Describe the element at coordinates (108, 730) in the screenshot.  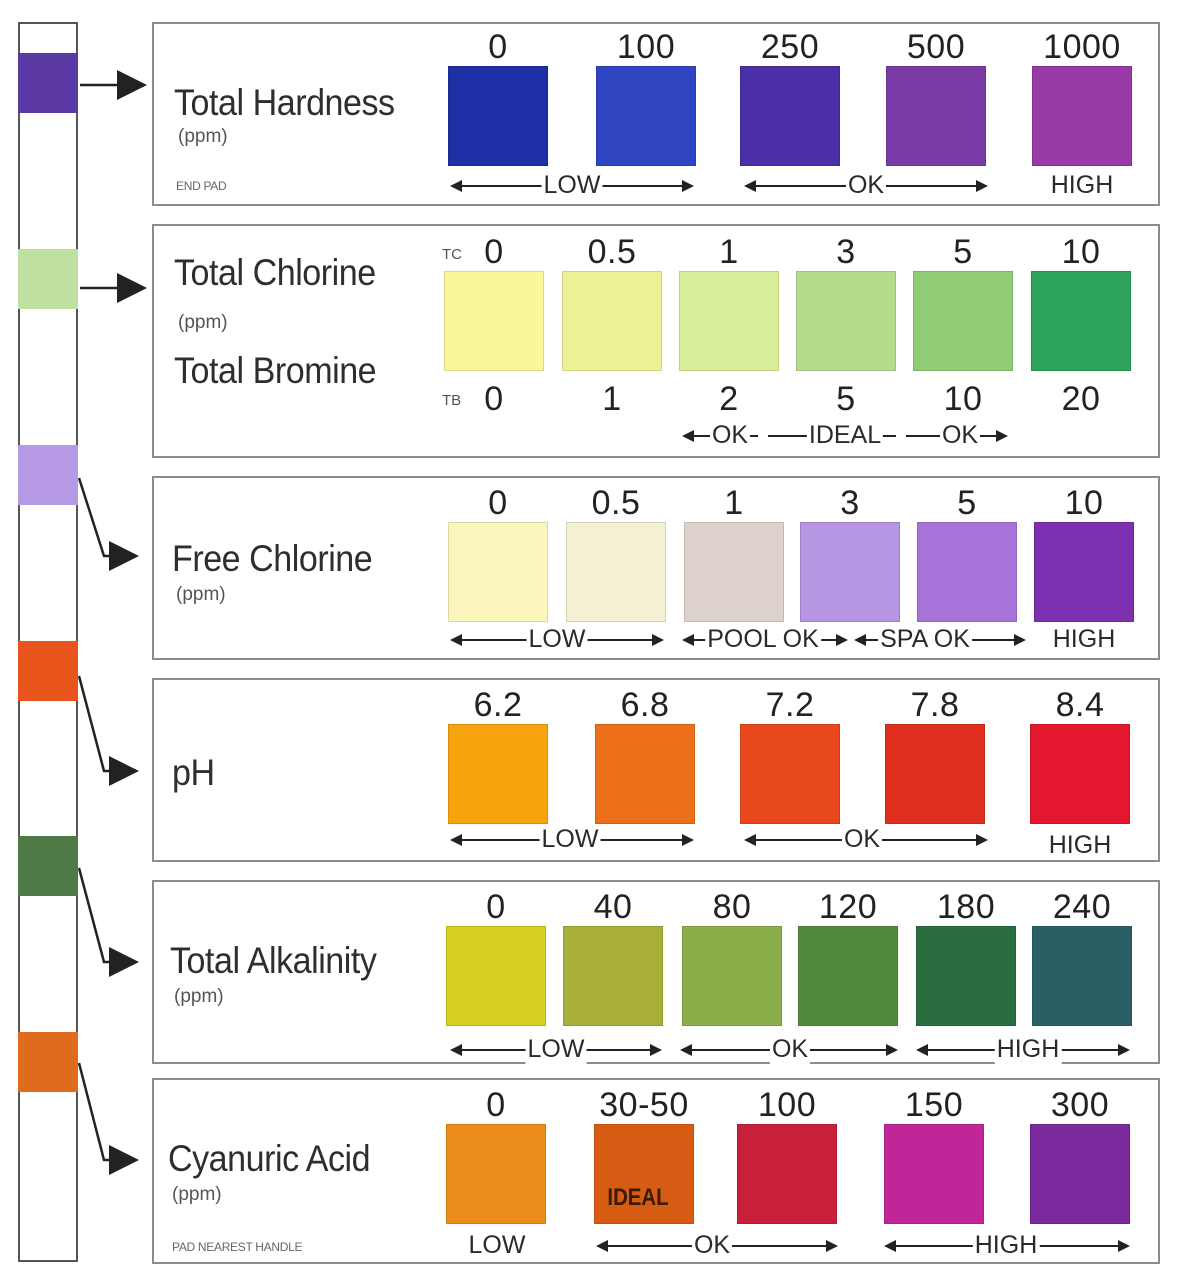
I see `connector-ph` at that location.